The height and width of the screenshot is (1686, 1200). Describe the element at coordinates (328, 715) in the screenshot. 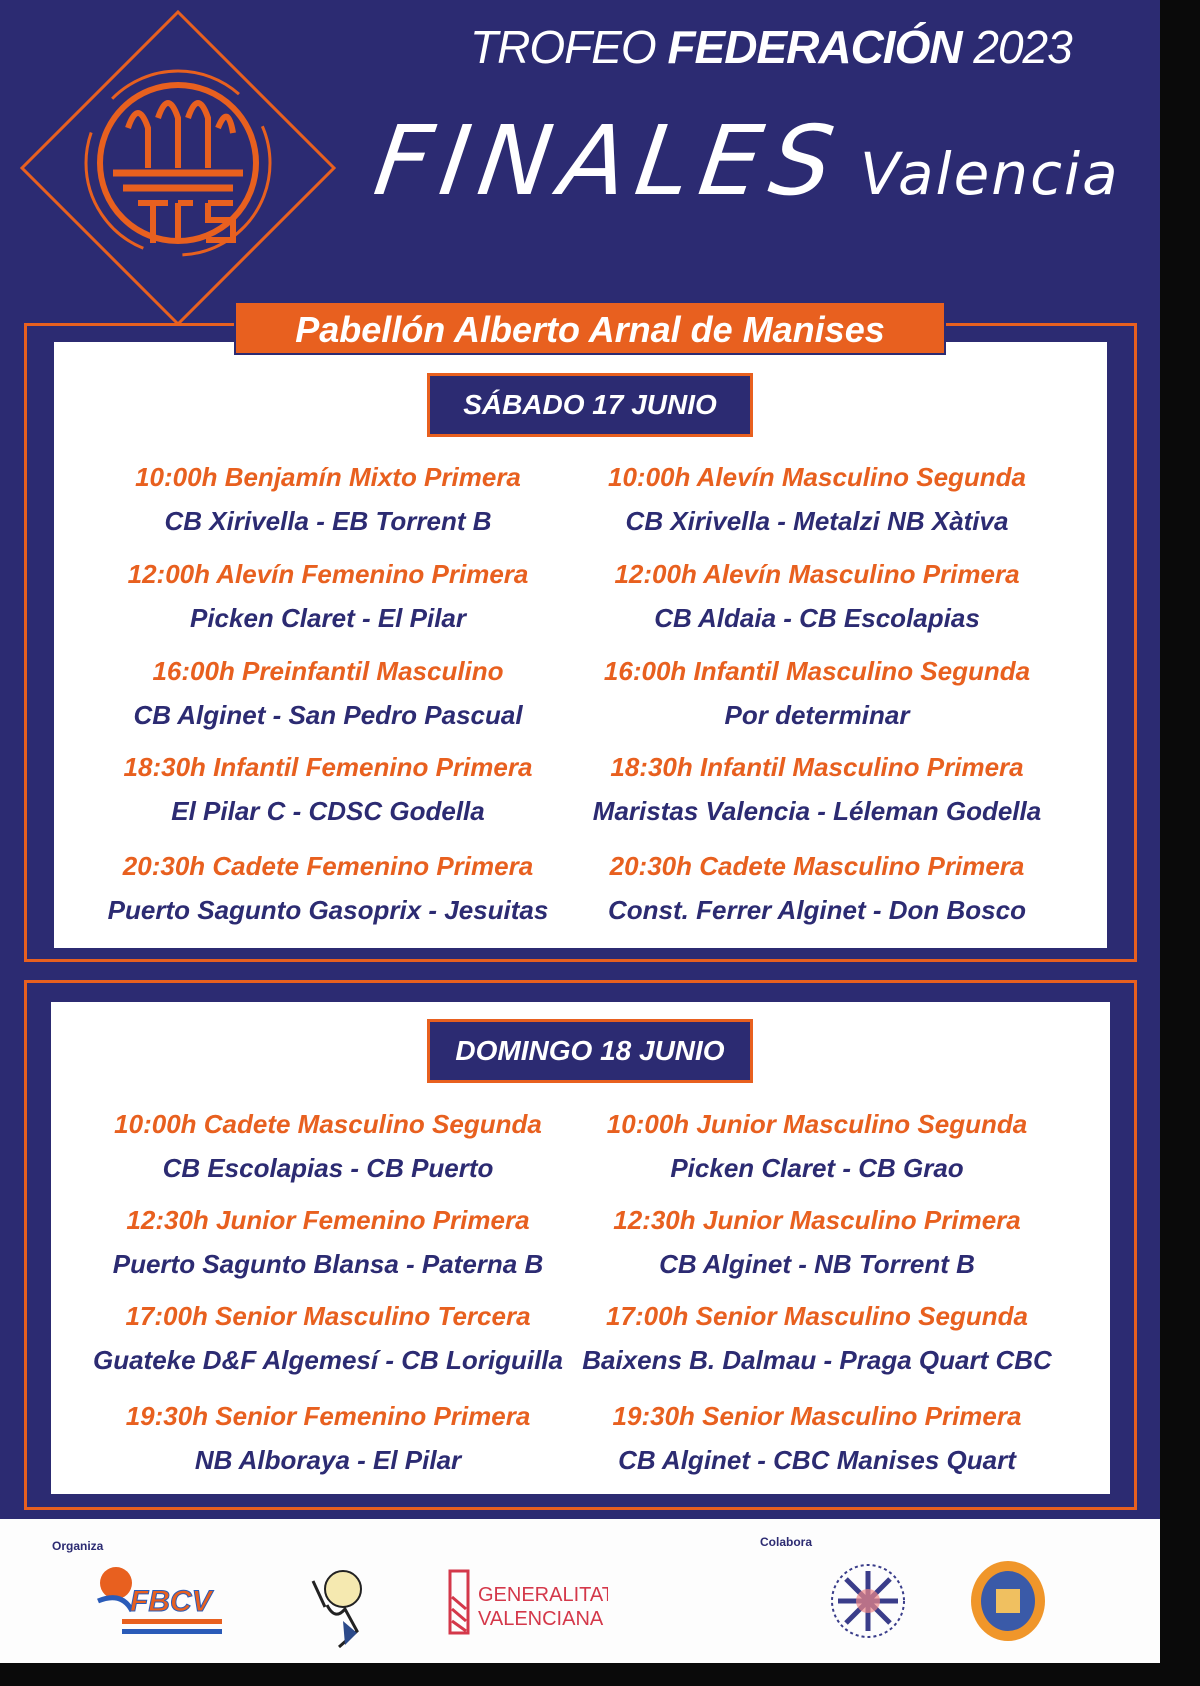

I see `match-teams: CB Alginet - San Pedro Pascual` at that location.